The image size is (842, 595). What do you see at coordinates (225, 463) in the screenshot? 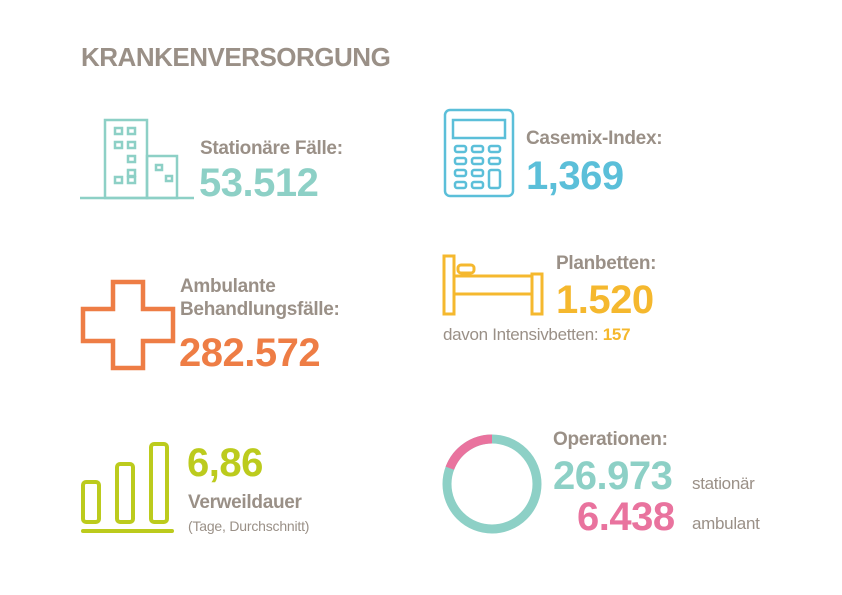
I see `verweildauer-value: 6,86` at bounding box center [225, 463].